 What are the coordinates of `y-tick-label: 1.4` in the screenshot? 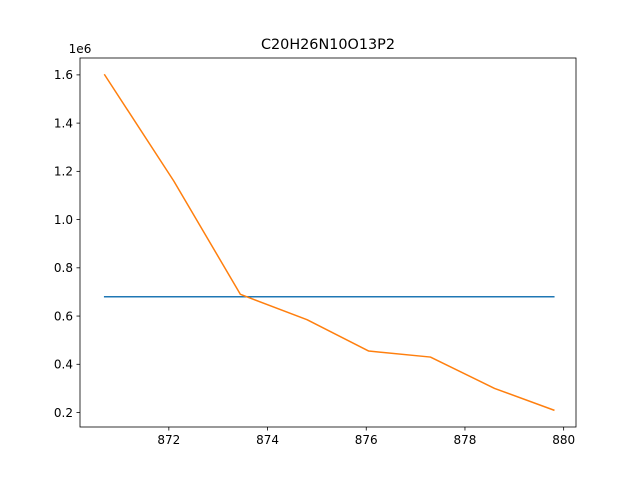 It's located at (63, 123).